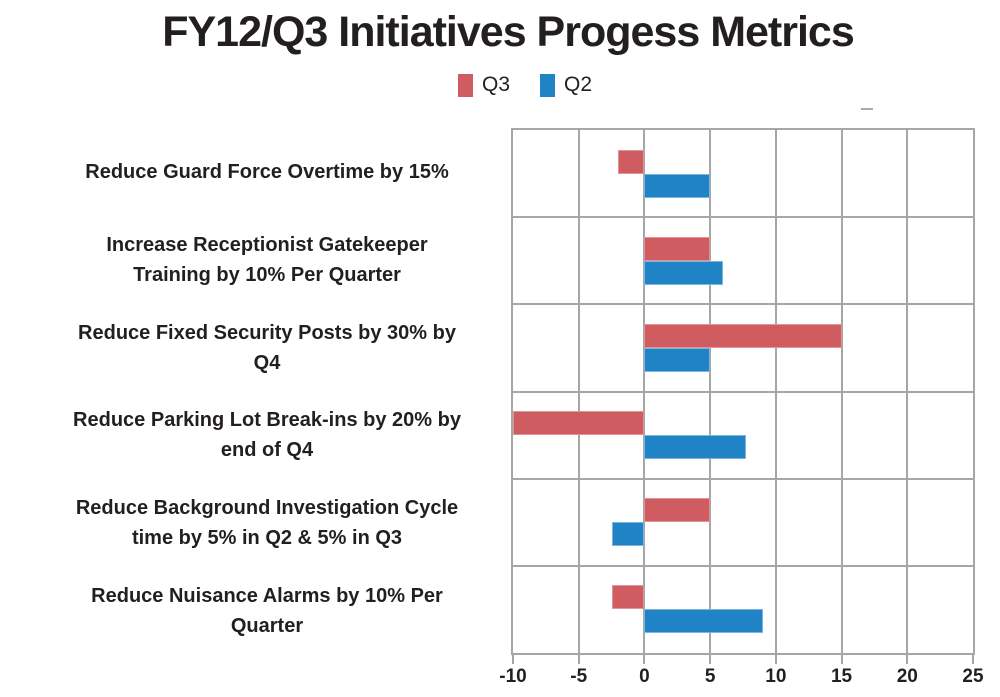 The image size is (1000, 697). Describe the element at coordinates (267, 244) in the screenshot. I see `category-label-line: Increase Receptionist Gatekeeper` at that location.